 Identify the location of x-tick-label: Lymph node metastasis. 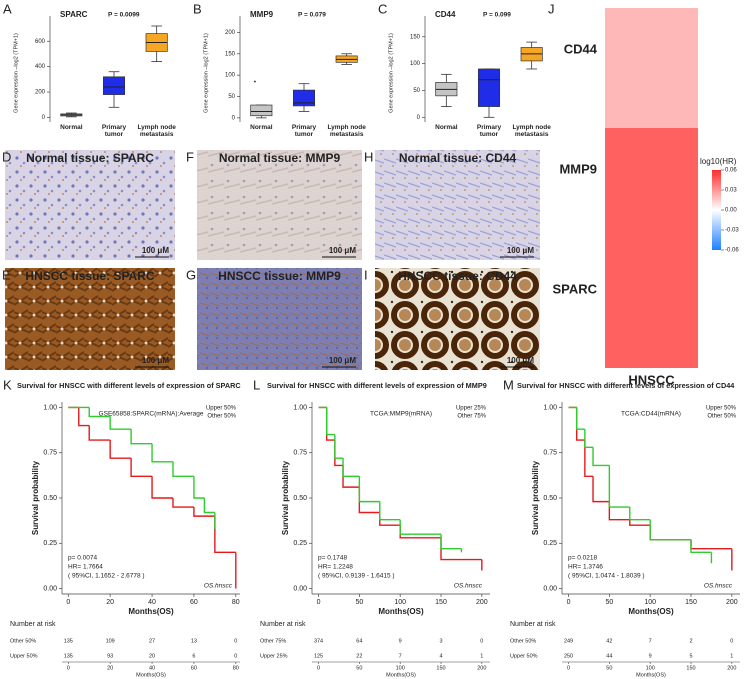
(156, 131).